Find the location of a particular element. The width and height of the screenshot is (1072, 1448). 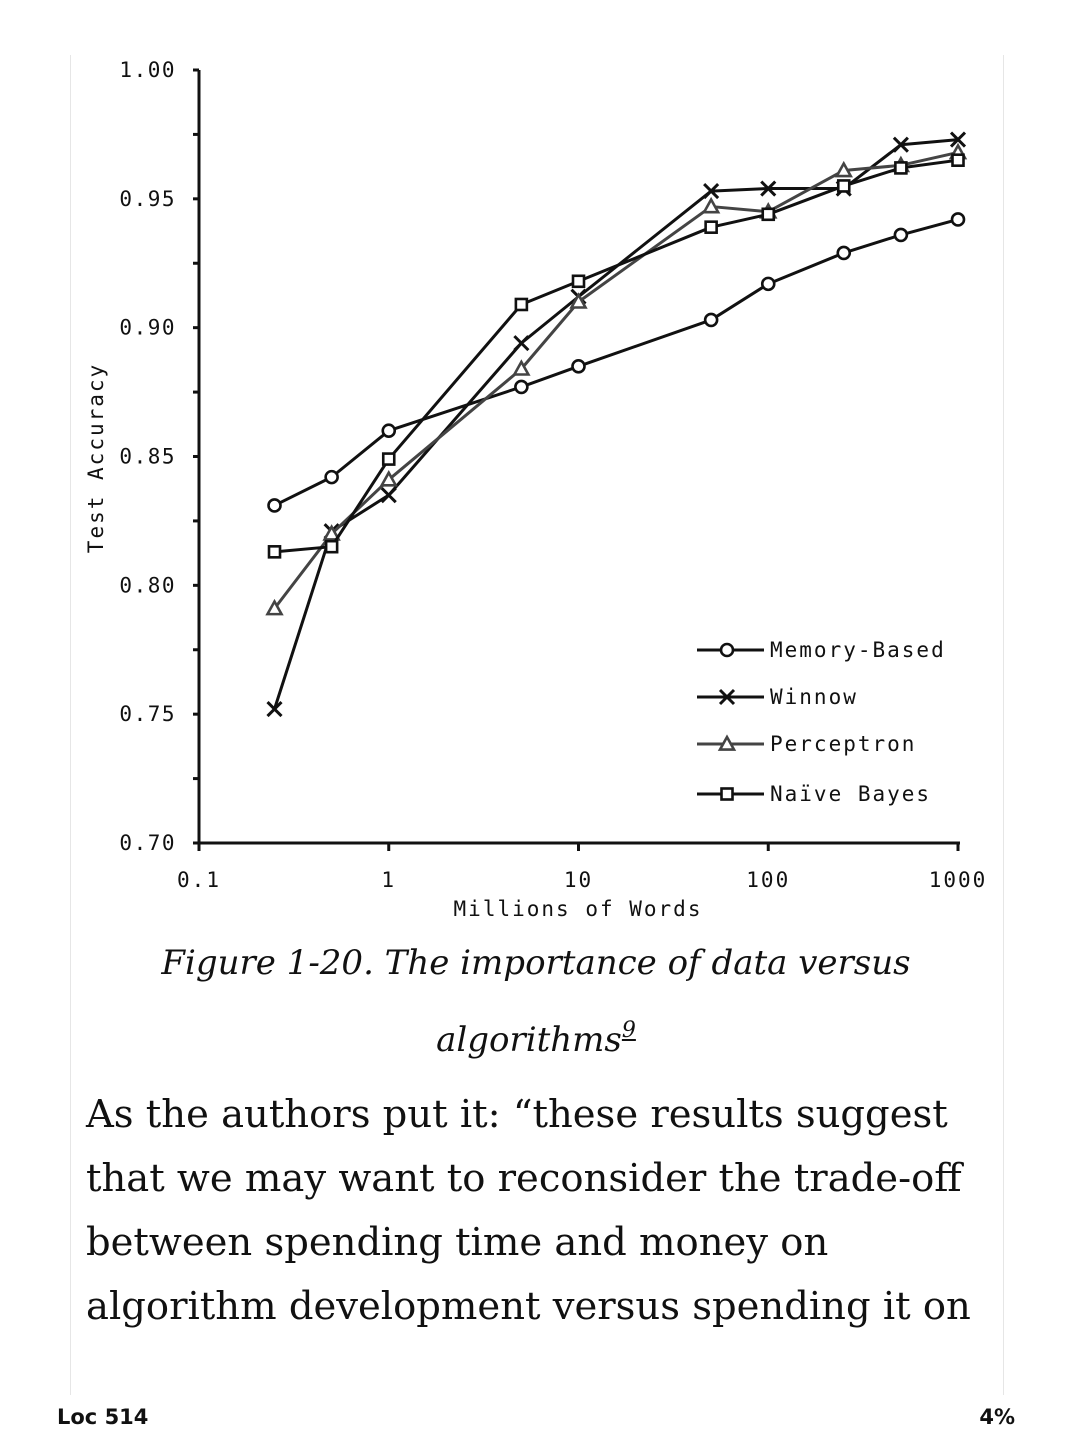

series-memory-based is located at coordinates (616, 362).